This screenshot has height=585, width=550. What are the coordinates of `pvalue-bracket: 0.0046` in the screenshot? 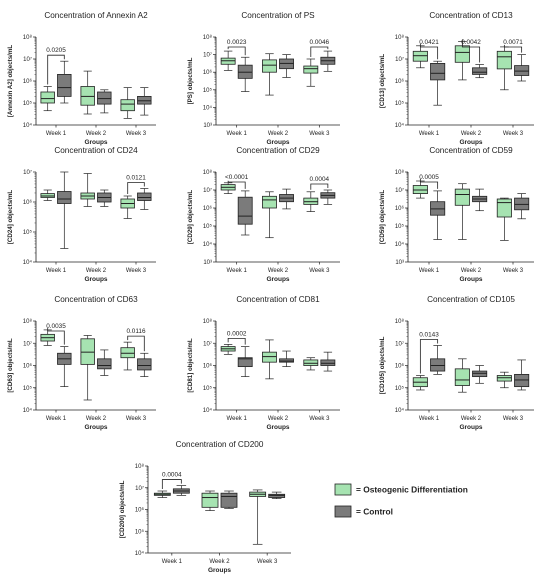 It's located at (320, 48).